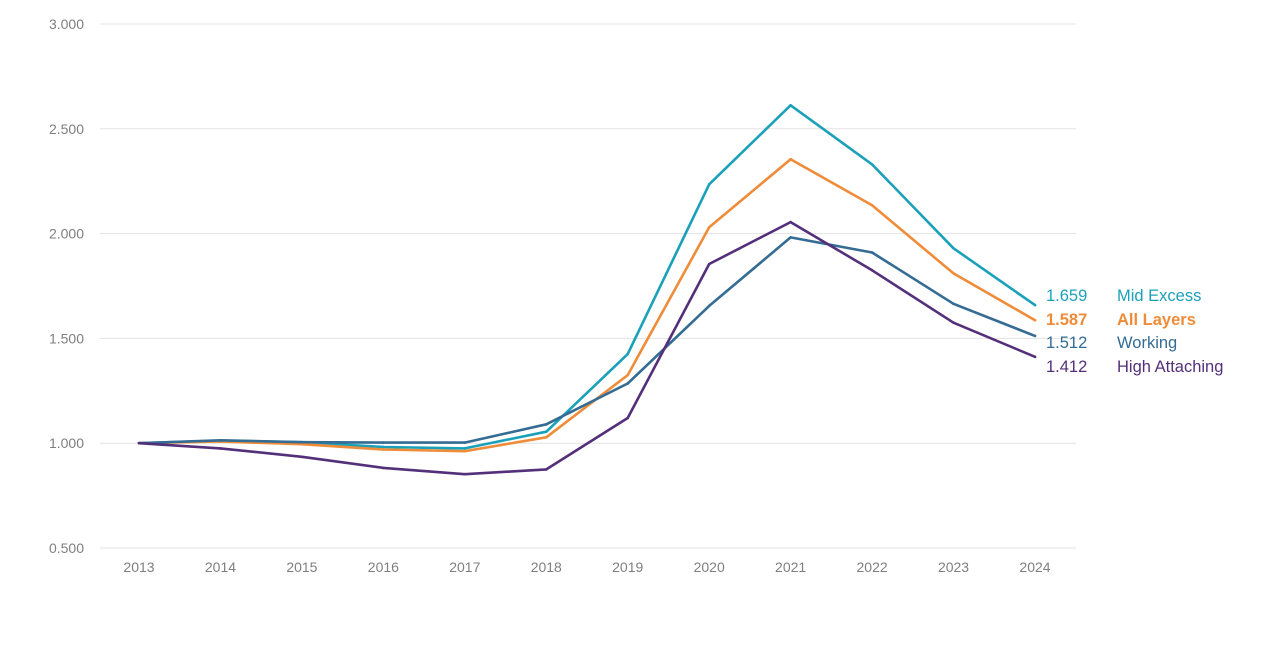 The image size is (1280, 646). I want to click on y-tick-label: 2.500, so click(66, 129).